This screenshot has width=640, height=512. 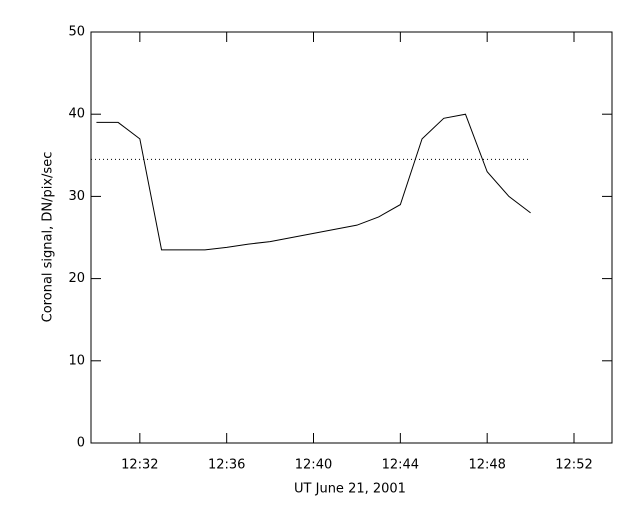 What do you see at coordinates (573, 465) in the screenshot?
I see `x-tick-label: 12:52` at bounding box center [573, 465].